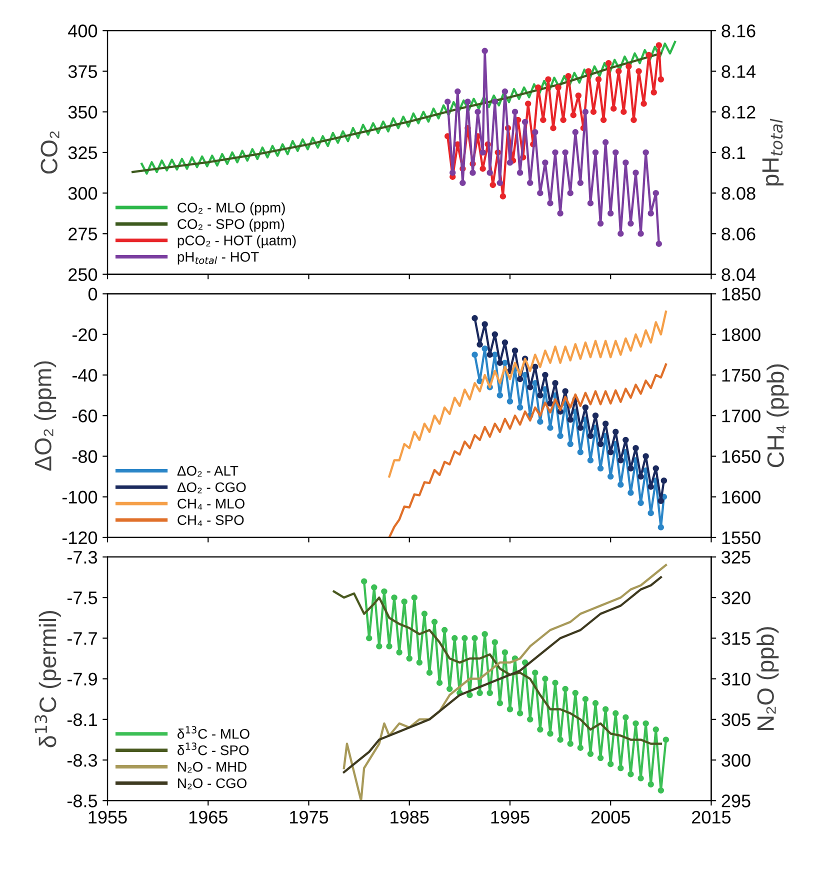 The height and width of the screenshot is (875, 827). Describe the element at coordinates (47, 679) in the screenshot. I see `y-axis-title: δ$^{13}$C (permil)` at that location.